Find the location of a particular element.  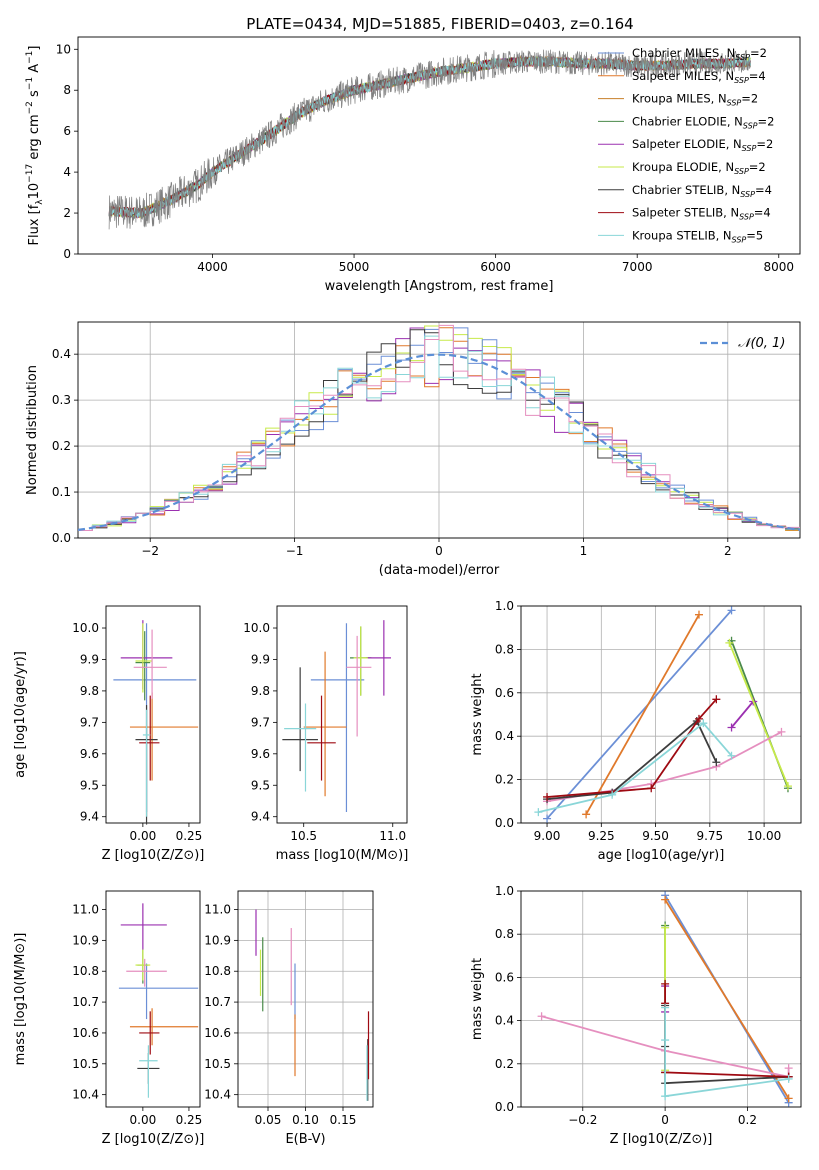

y-axis-label: mass [log10(M/M⊙)] is located at coordinates (20, 999).